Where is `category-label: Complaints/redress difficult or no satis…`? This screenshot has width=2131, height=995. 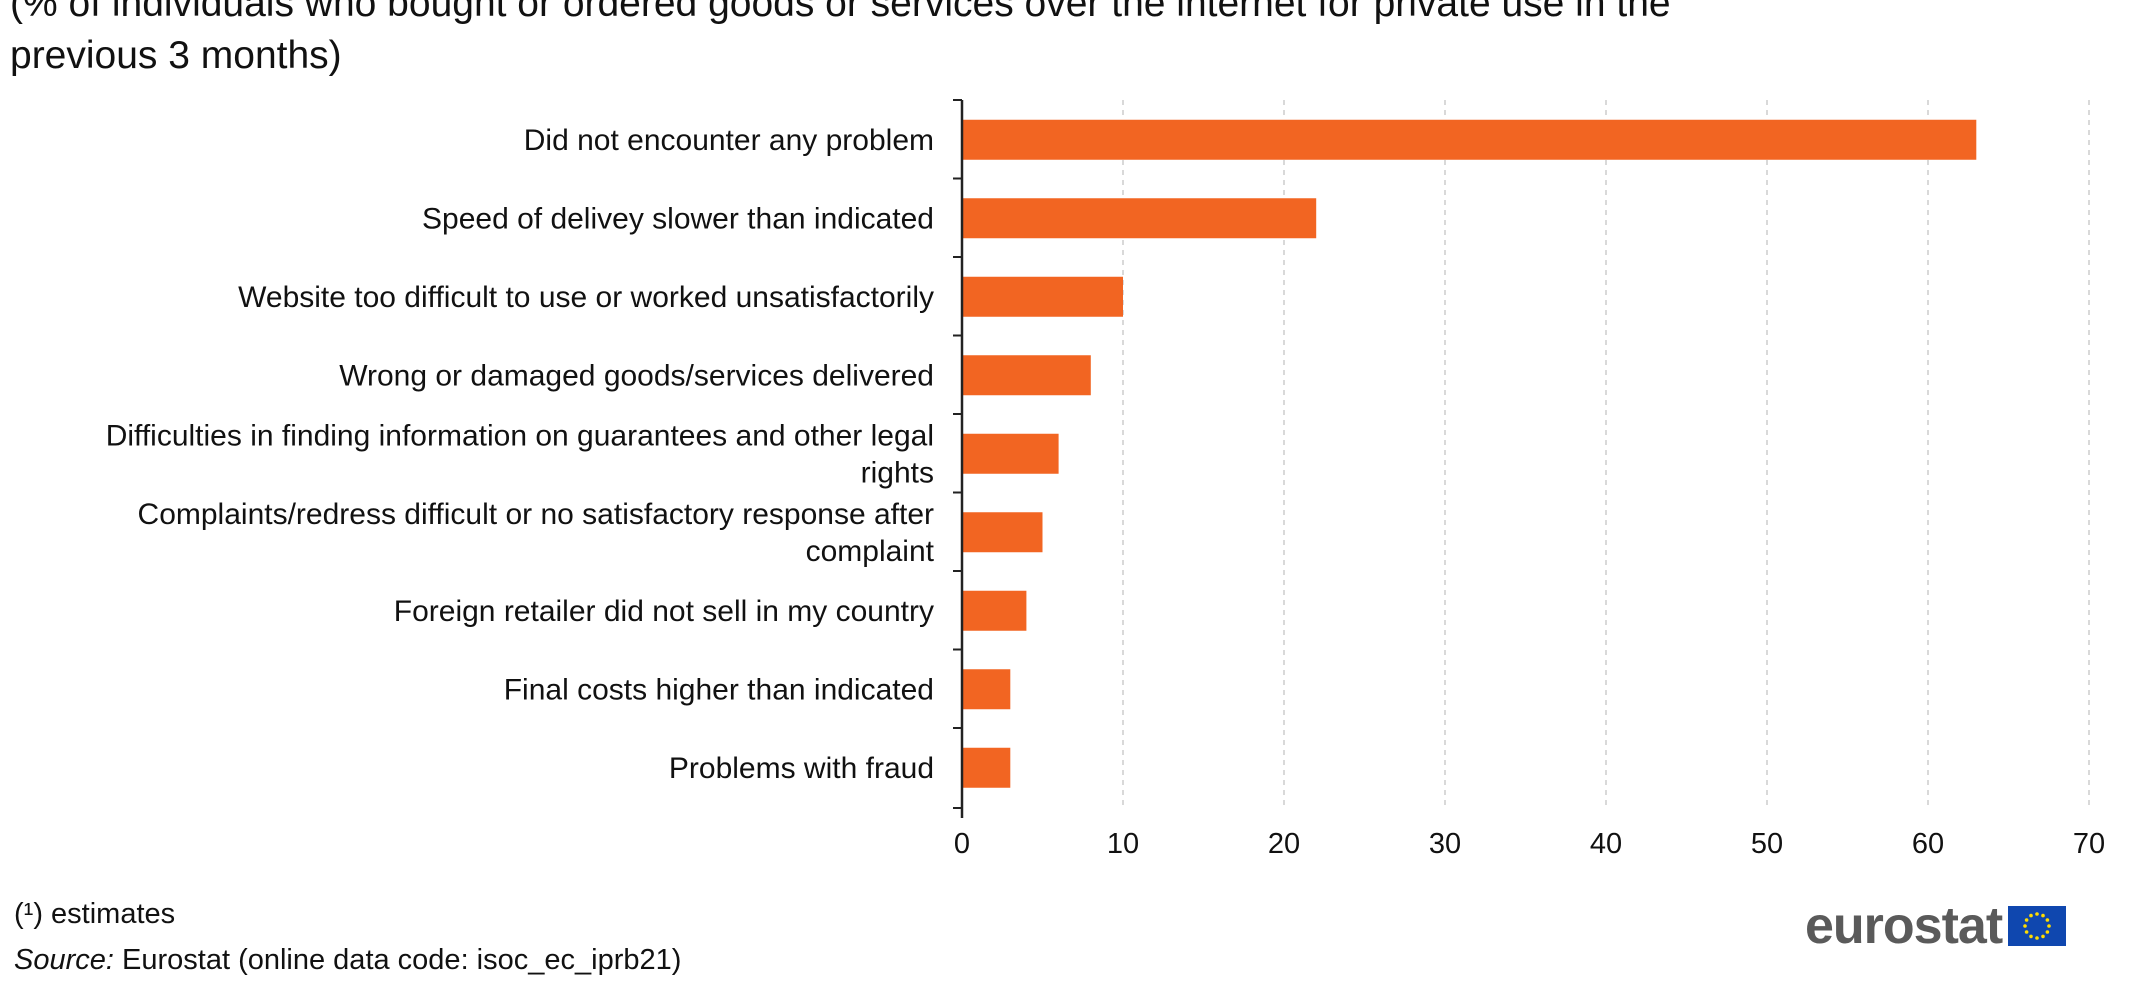
category-label: Complaints/redress difficult or no satis… is located at coordinates (536, 533).